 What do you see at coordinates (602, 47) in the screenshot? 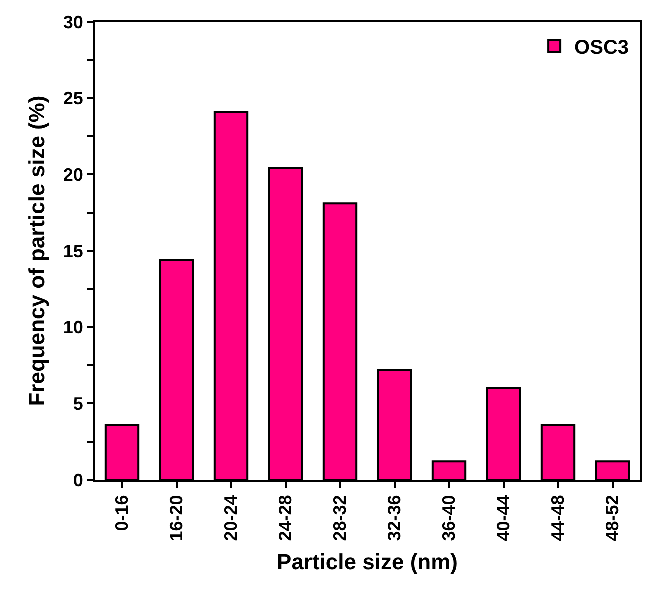
I see `legend-label: OSC3` at bounding box center [602, 47].